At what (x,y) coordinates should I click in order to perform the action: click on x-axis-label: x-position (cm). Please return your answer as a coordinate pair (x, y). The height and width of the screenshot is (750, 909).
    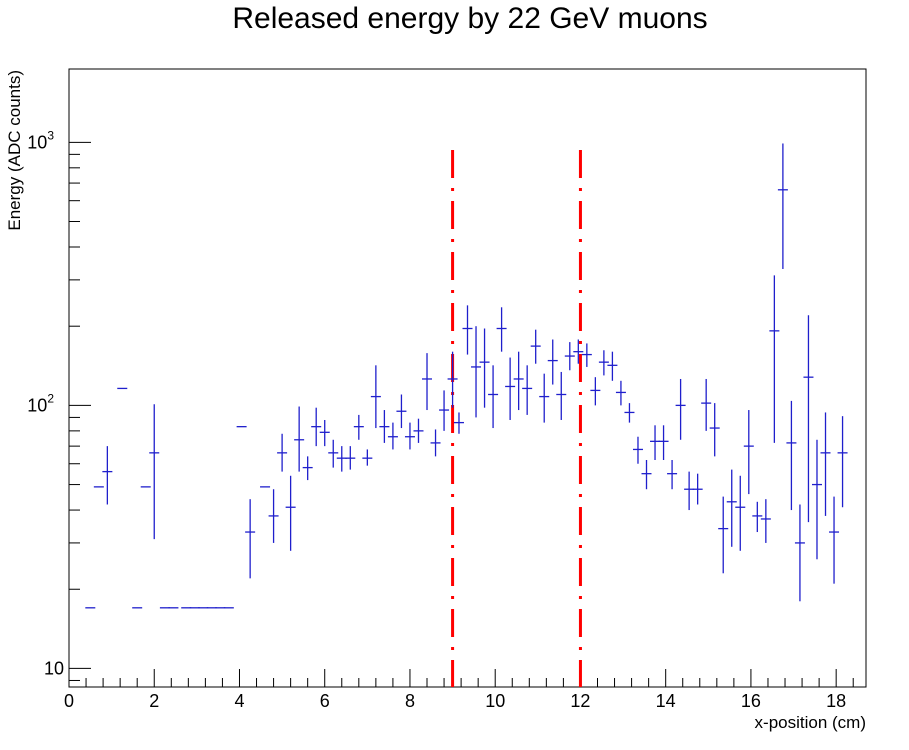
    Looking at the image, I should click on (810, 722).